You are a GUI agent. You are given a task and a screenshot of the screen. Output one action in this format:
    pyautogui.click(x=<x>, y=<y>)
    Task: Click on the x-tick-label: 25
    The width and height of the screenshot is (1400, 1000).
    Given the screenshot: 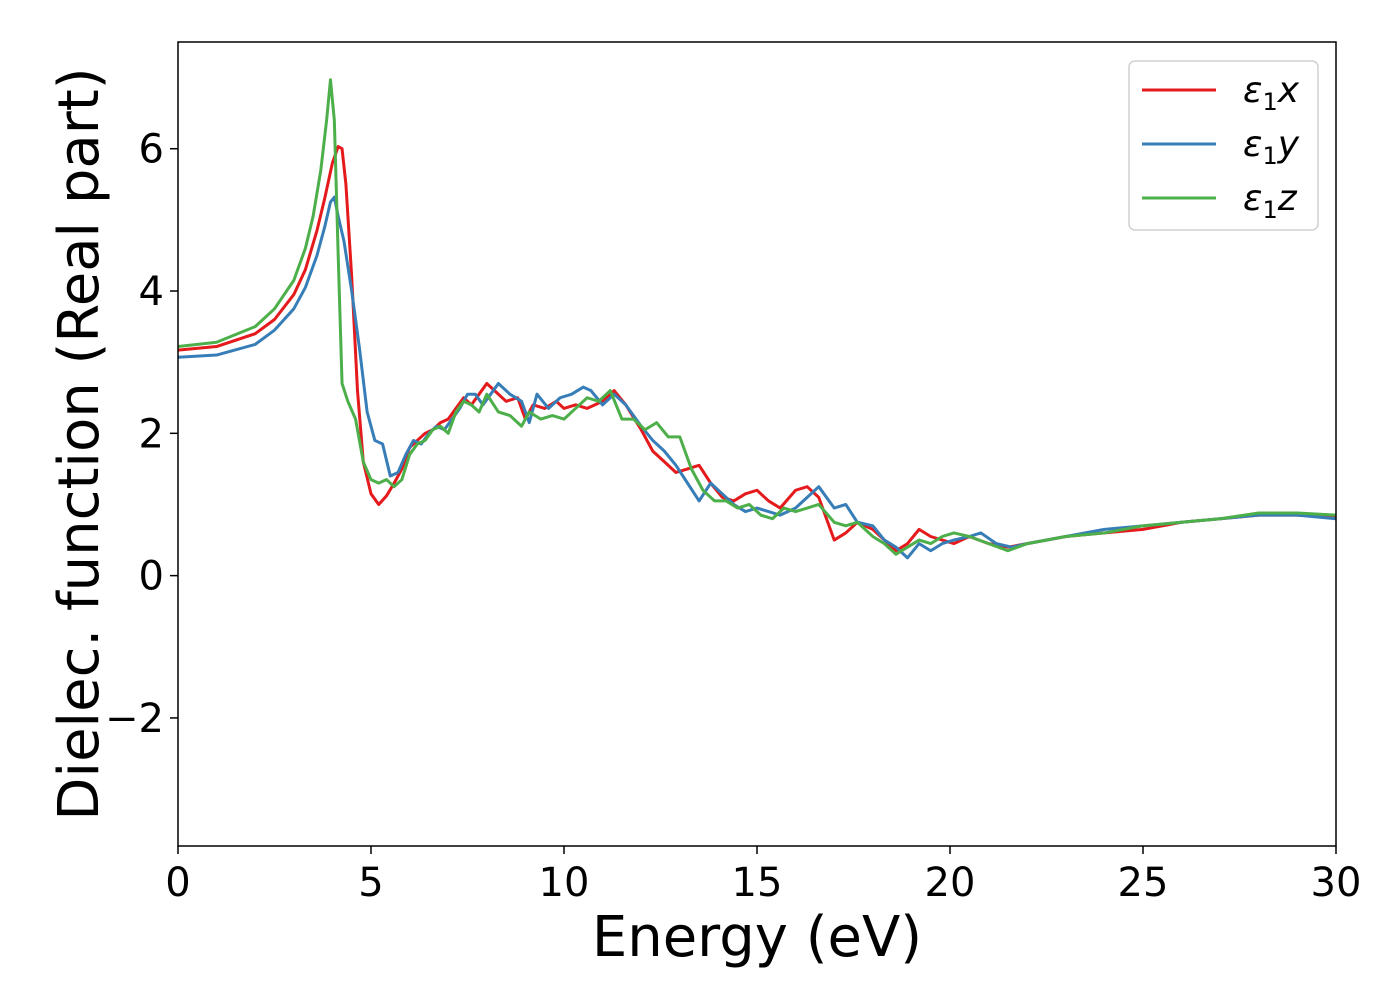 What is the action you would take?
    pyautogui.click(x=1143, y=883)
    